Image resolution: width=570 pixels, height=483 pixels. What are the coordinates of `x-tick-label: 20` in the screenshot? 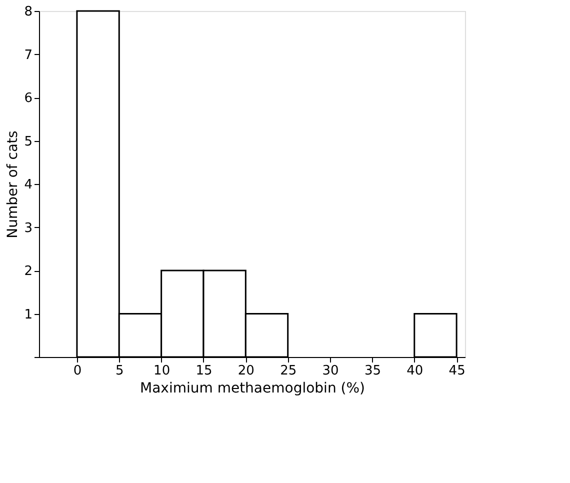 It's located at (246, 371).